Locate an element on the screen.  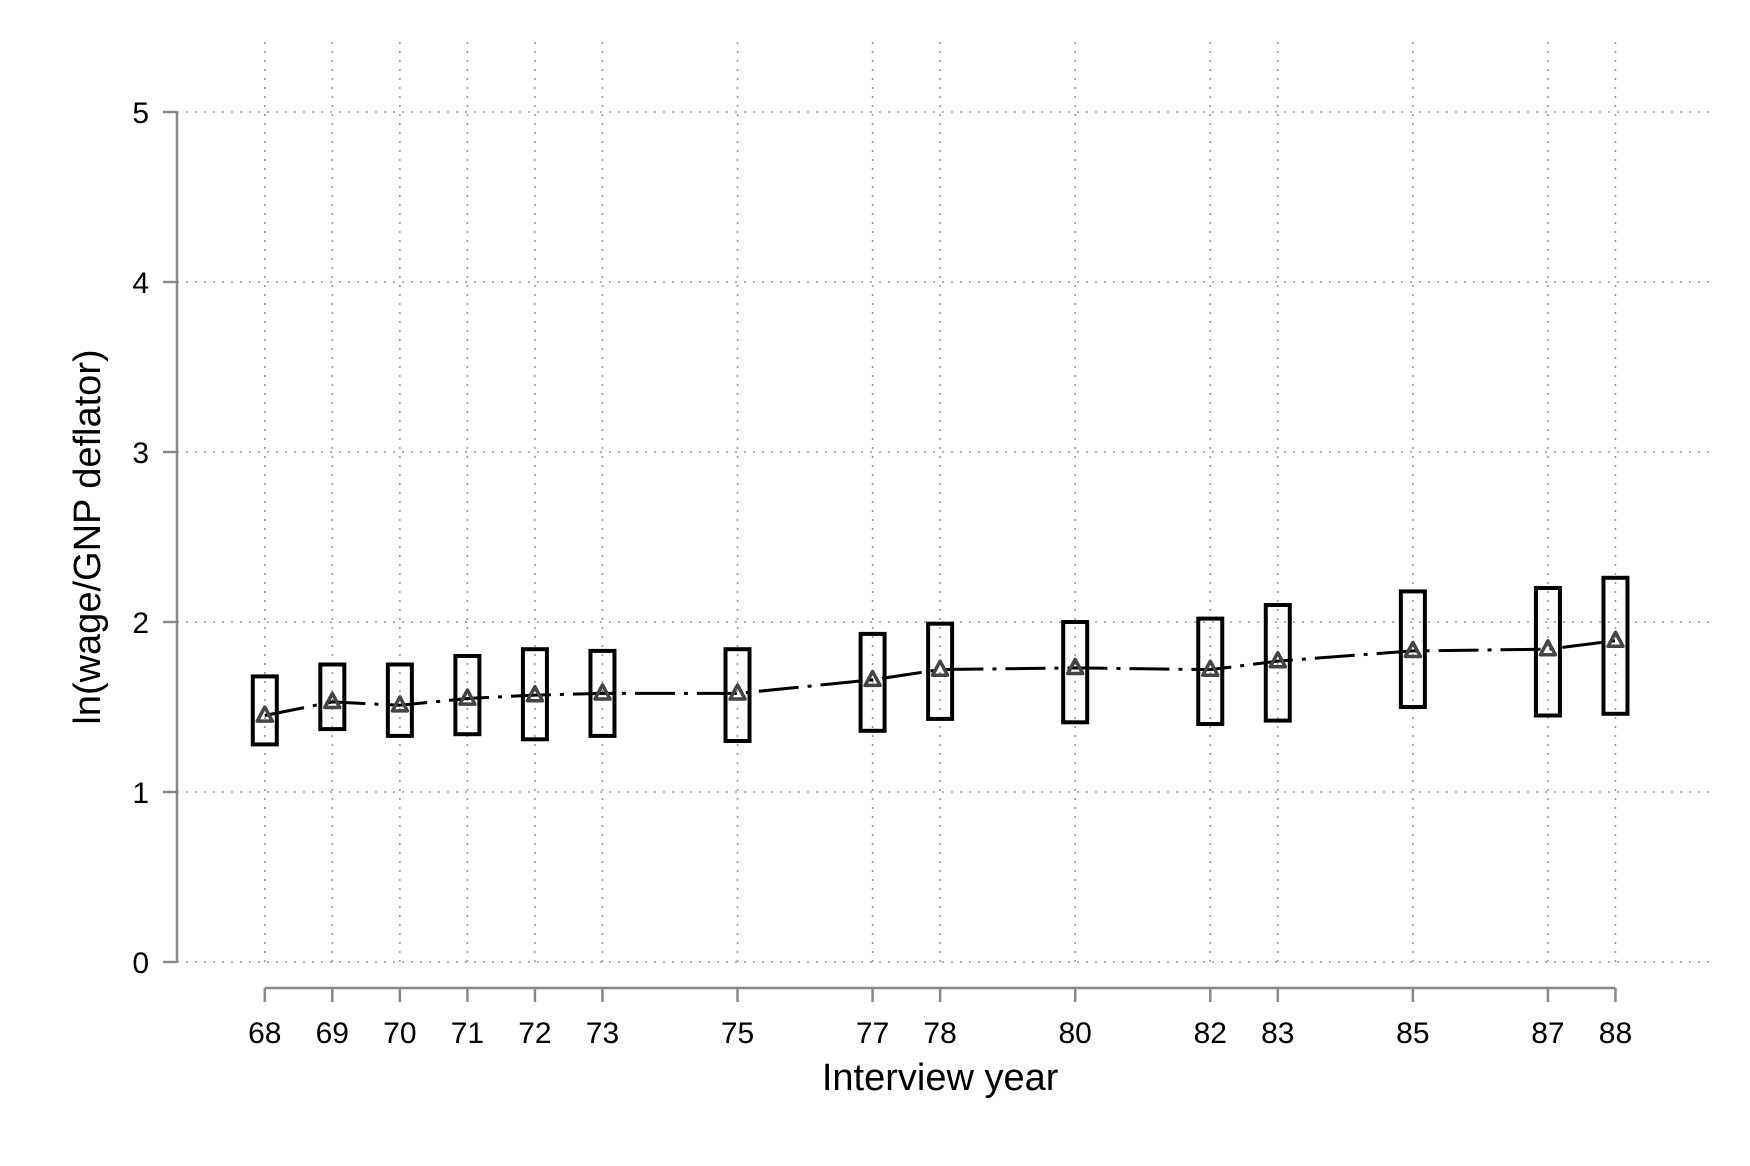
x-tick-label: 80 is located at coordinates (1075, 1033).